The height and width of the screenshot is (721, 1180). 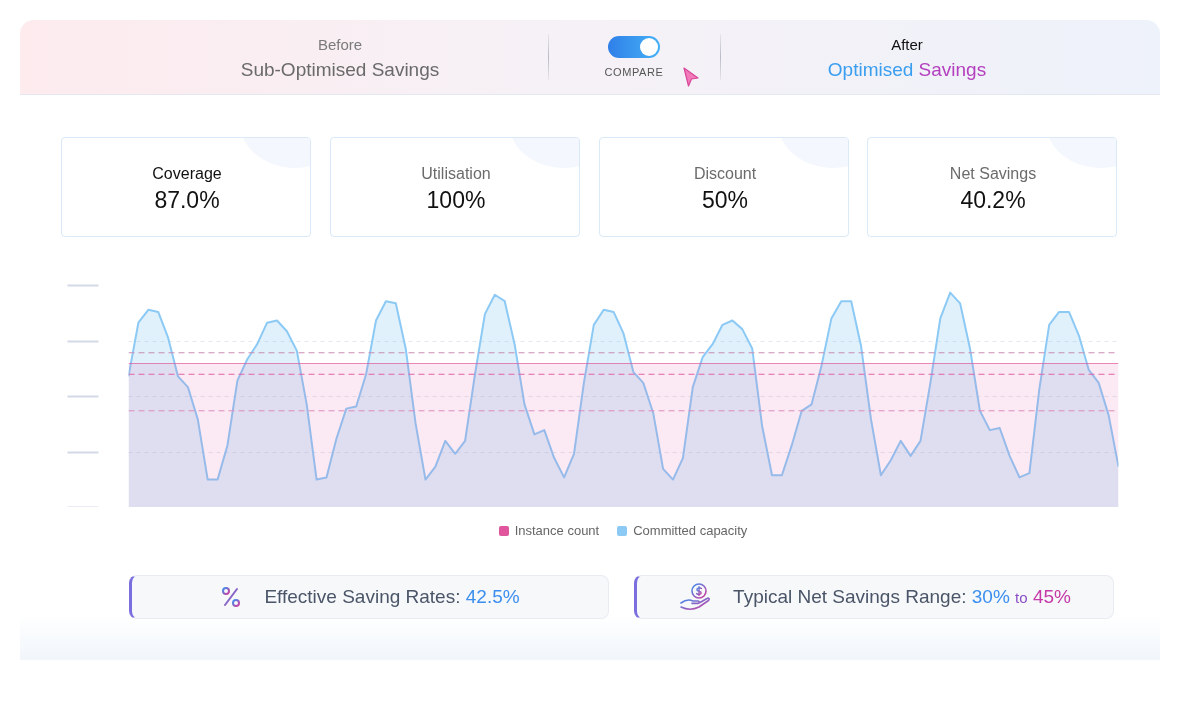 I want to click on text: 50%, so click(x=724, y=200).